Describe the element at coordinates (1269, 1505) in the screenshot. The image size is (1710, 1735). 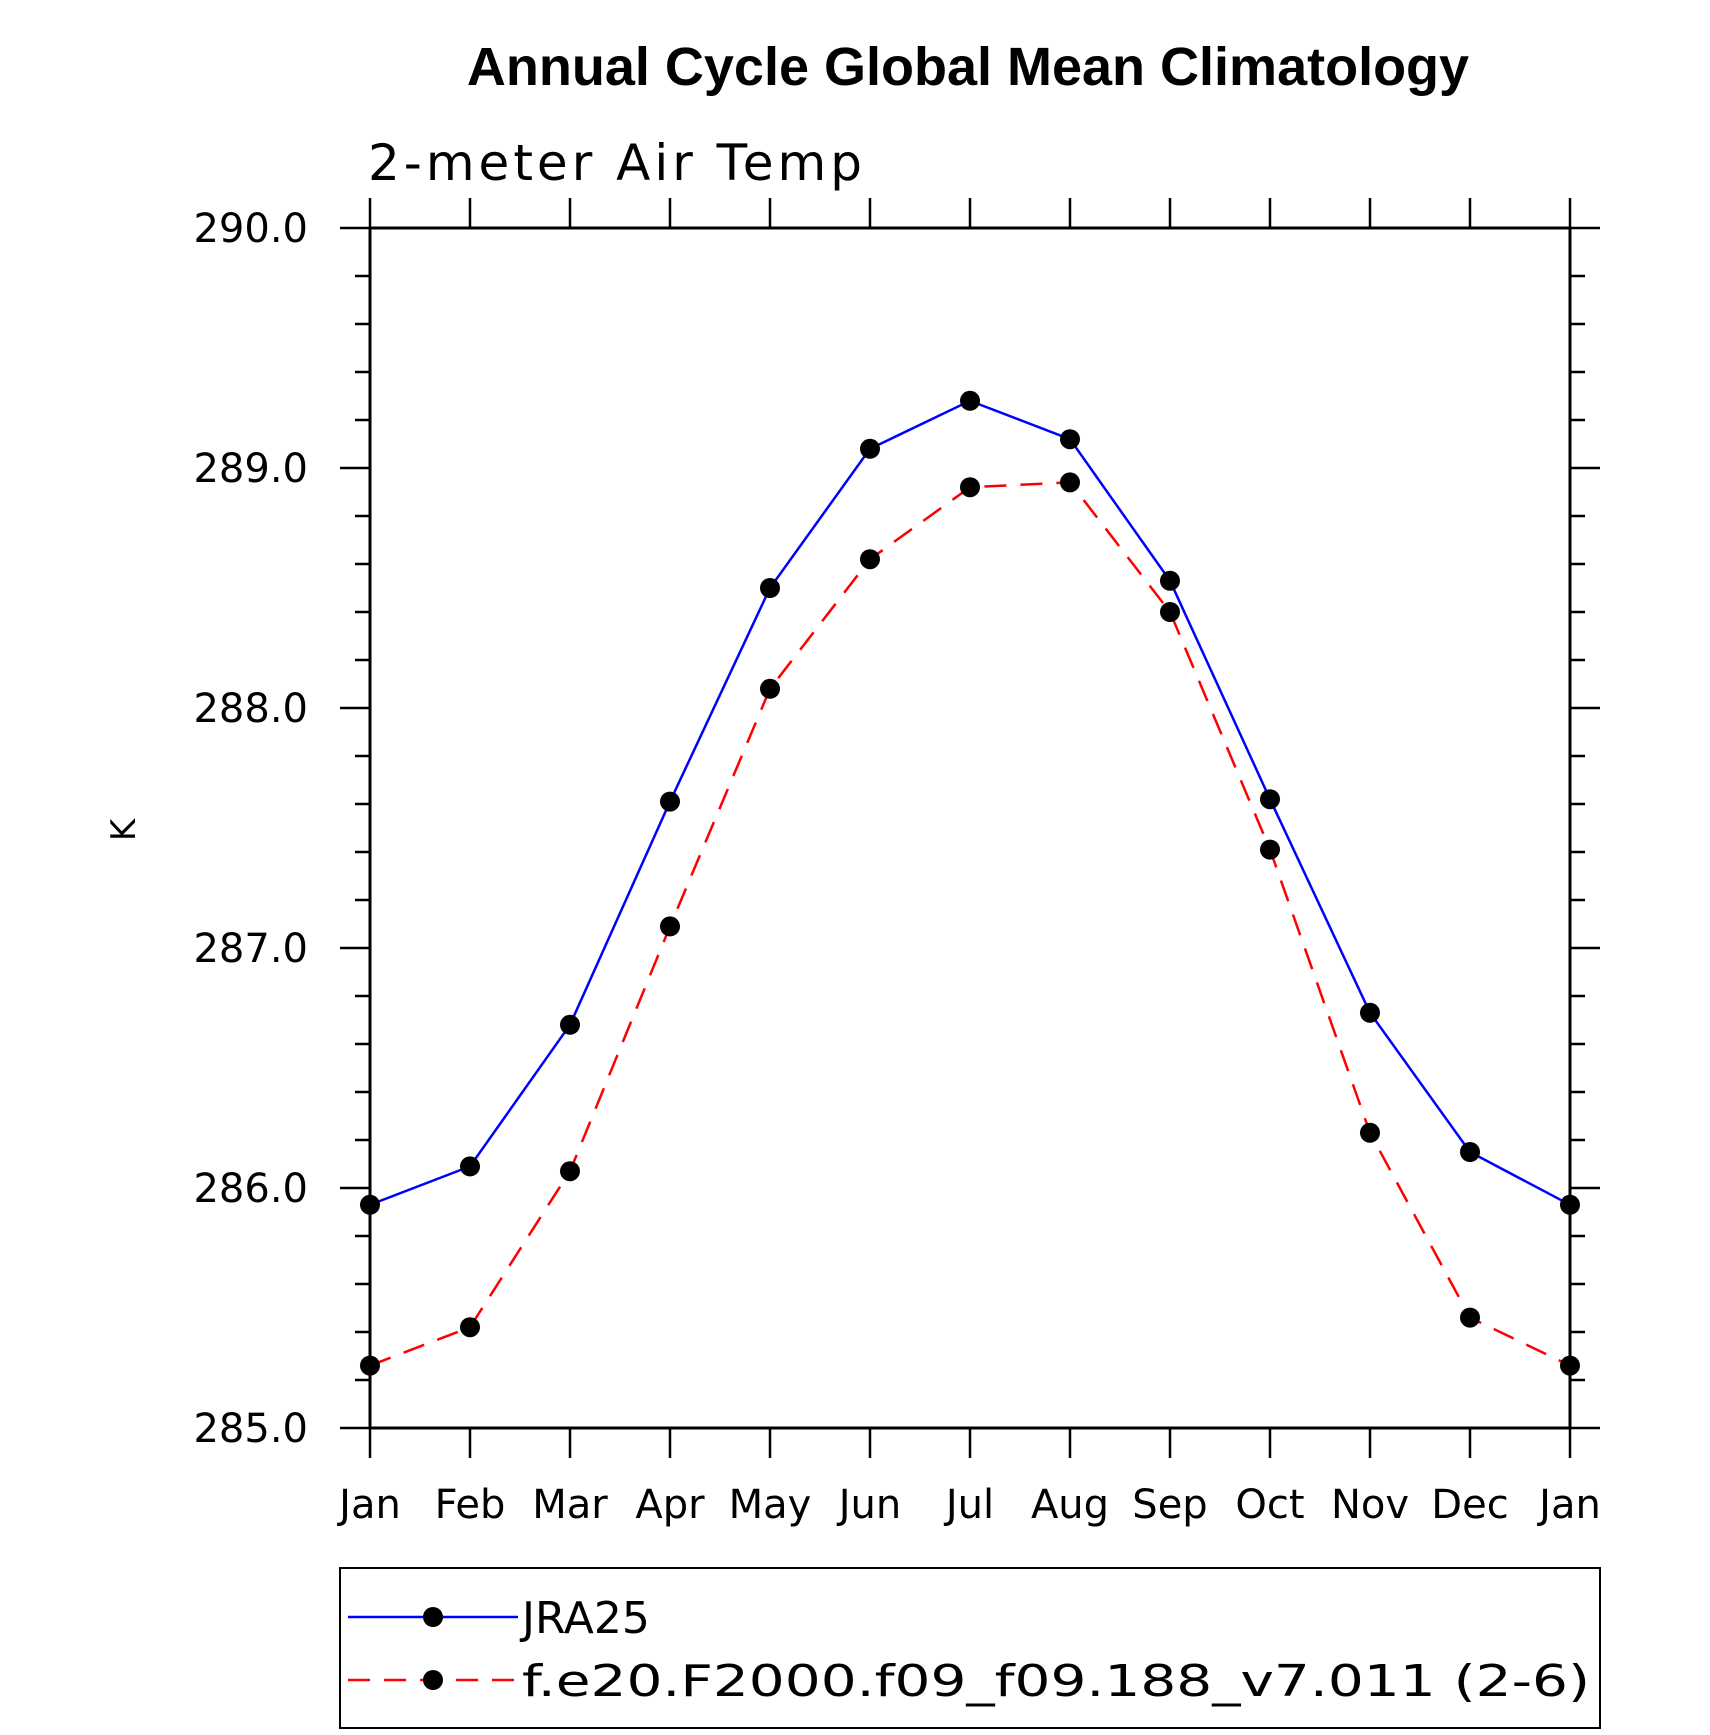
I see `x-tick-label: Oct` at that location.